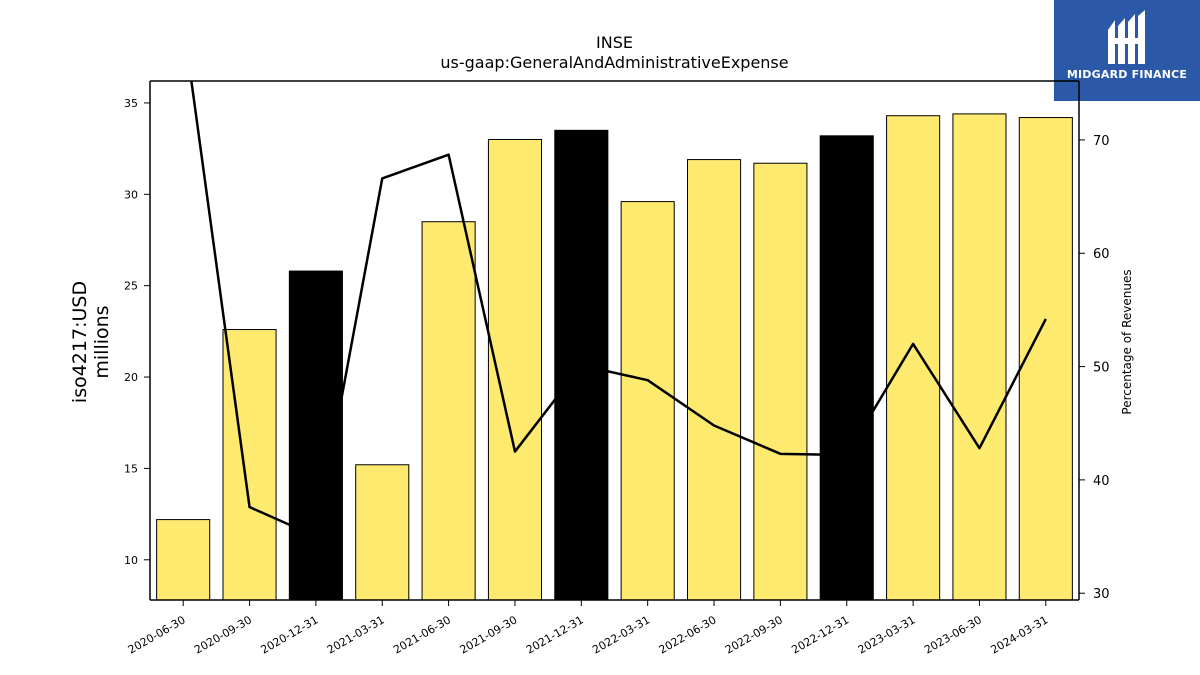  Describe the element at coordinates (1101, 368) in the screenshot. I see `y-tick-label-right: 50` at that location.